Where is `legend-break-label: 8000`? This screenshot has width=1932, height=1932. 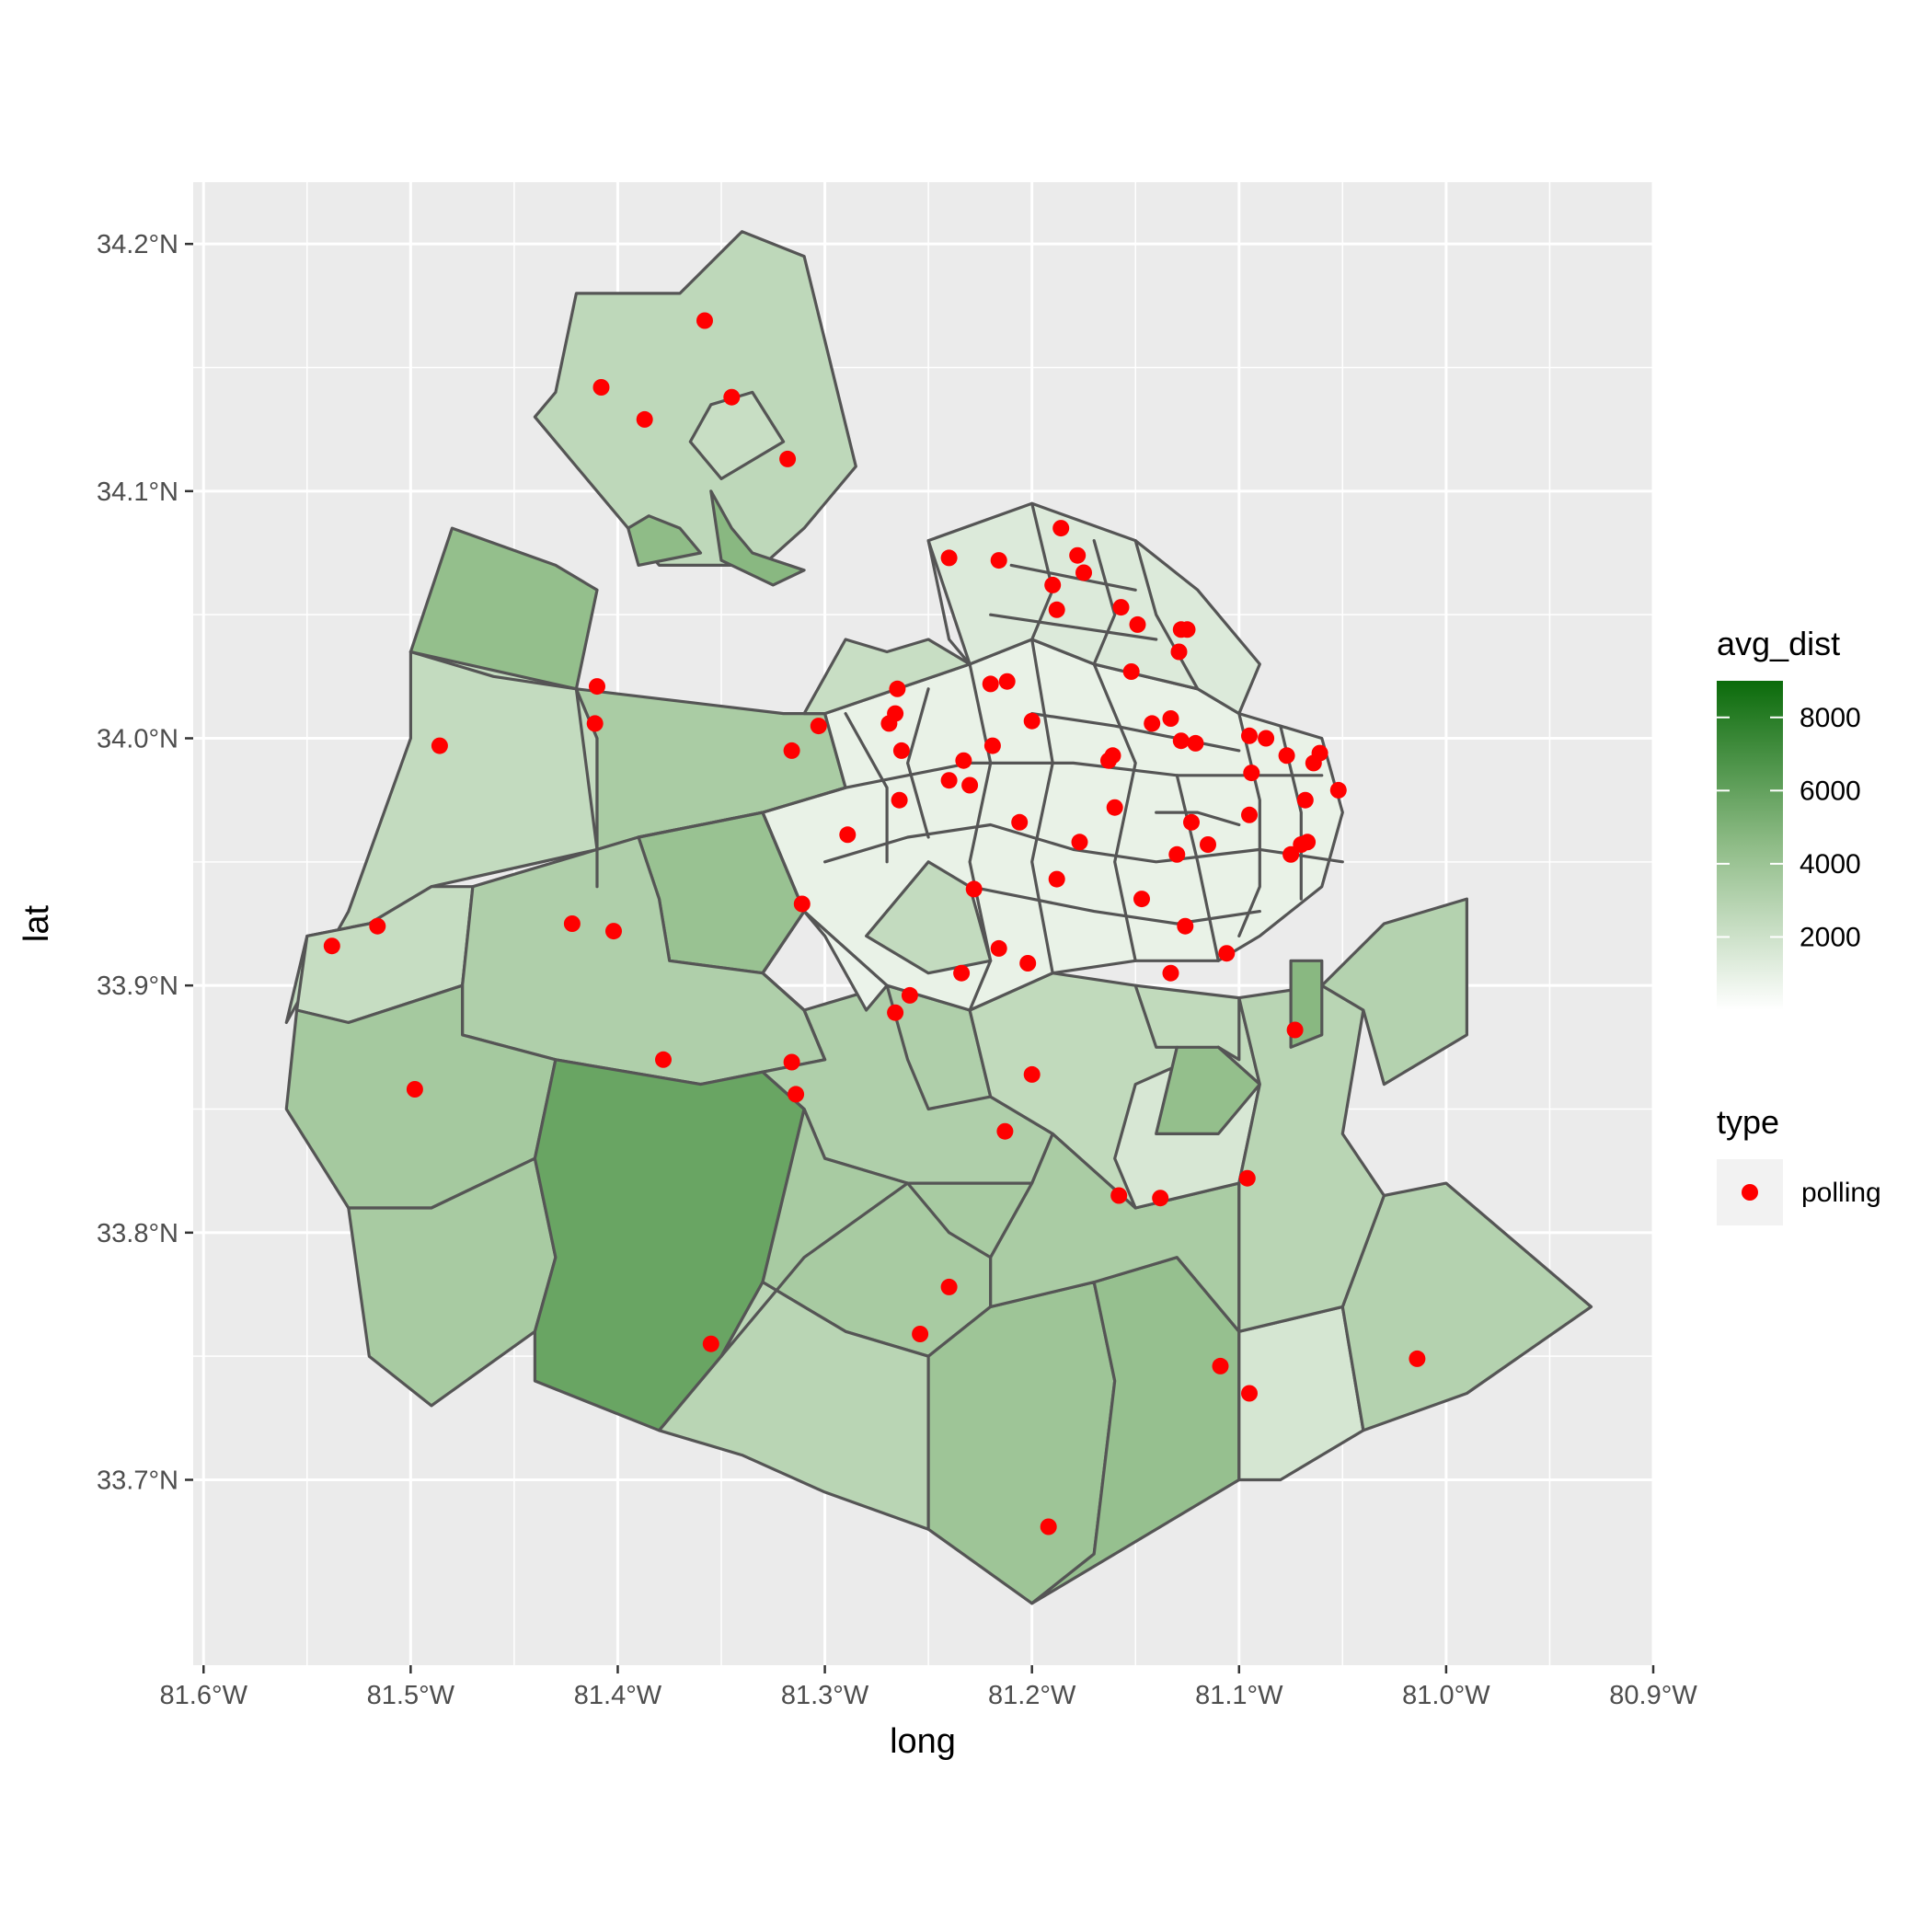 legend-break-label: 8000 is located at coordinates (1830, 718).